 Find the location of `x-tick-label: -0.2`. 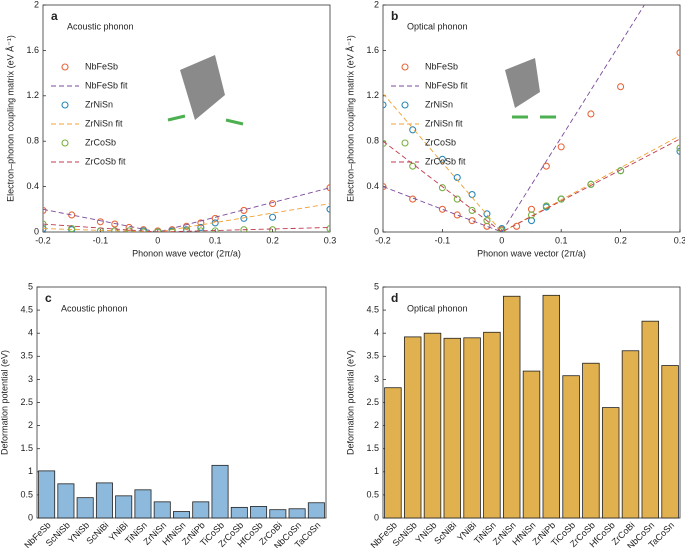

x-tick-label: -0.2 is located at coordinates (43, 240).